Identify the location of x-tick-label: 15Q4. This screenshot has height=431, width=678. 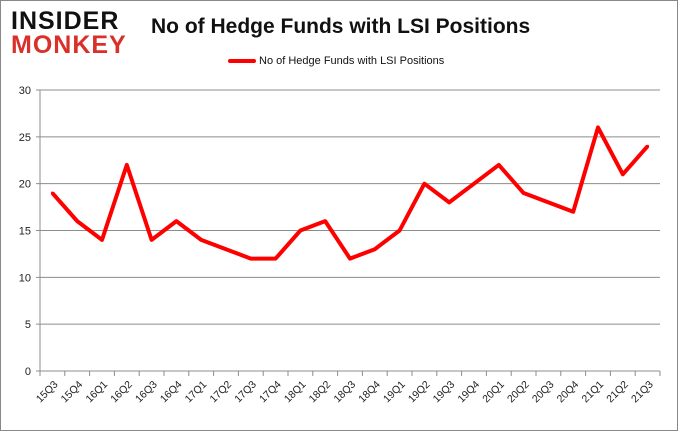
(72, 392).